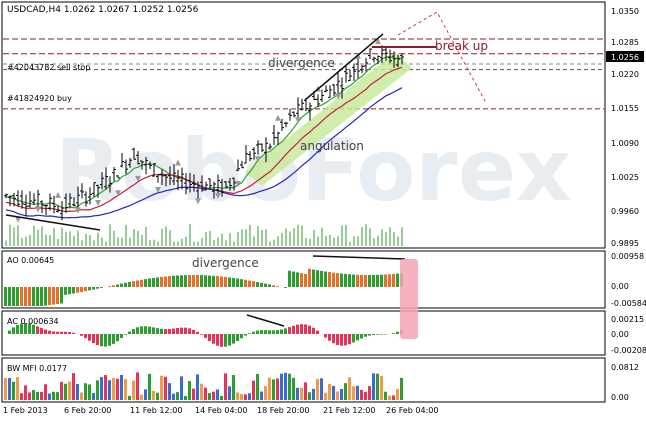 The width and height of the screenshot is (646, 423). Describe the element at coordinates (627, 256) in the screenshot. I see `ao-tick: 0.00958` at that location.